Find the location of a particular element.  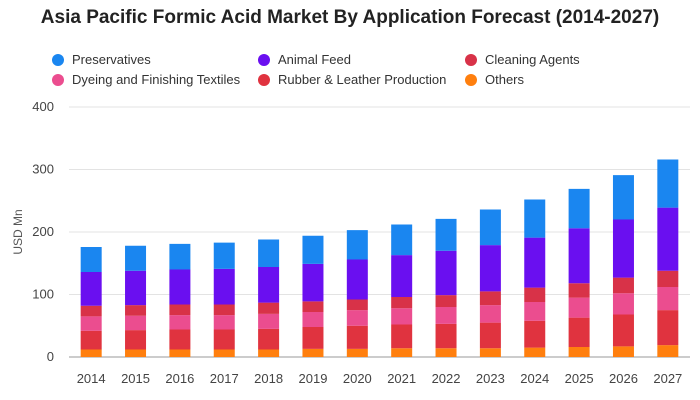

legend-item-preservatives: Preservatives is located at coordinates (101, 59).